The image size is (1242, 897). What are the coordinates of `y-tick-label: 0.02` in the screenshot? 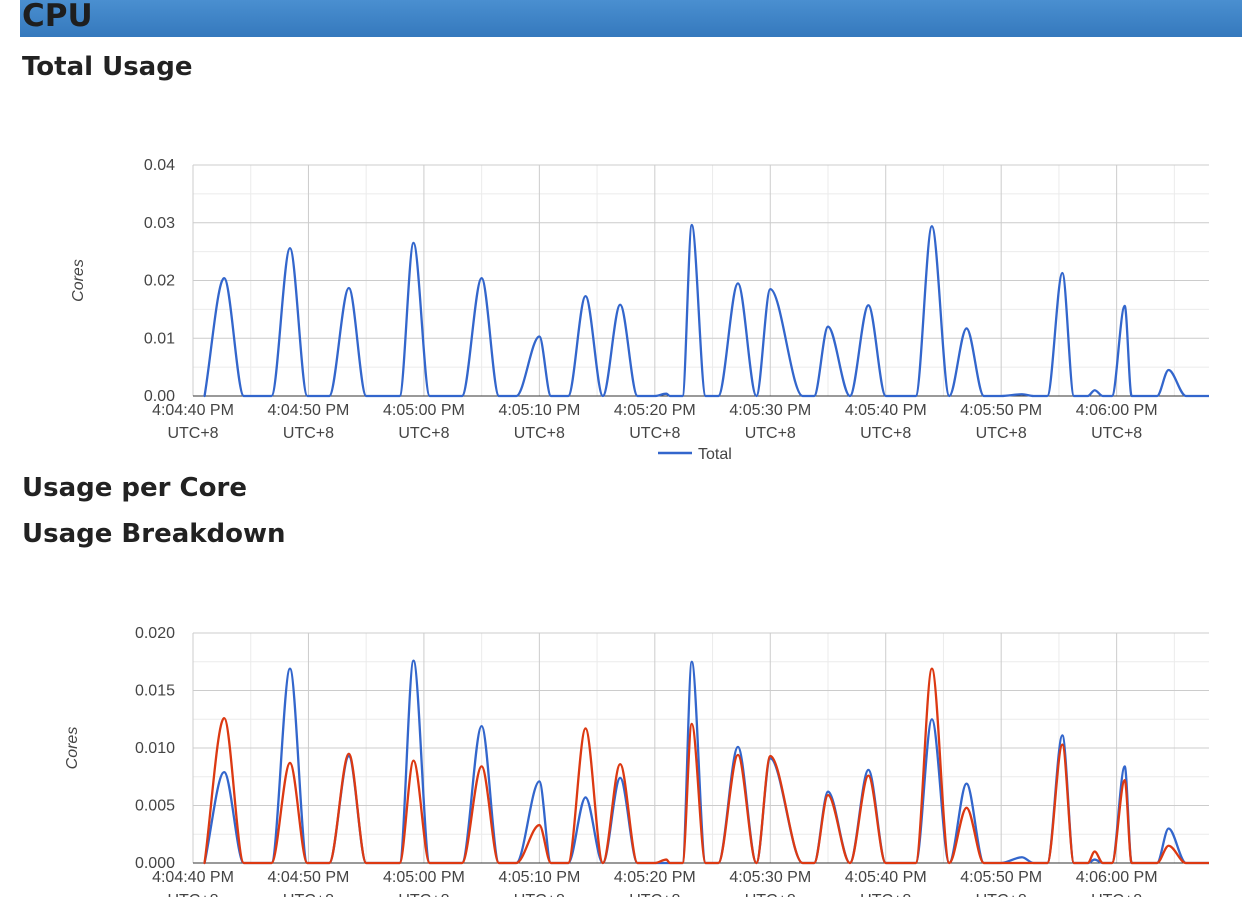 It's located at (159, 281).